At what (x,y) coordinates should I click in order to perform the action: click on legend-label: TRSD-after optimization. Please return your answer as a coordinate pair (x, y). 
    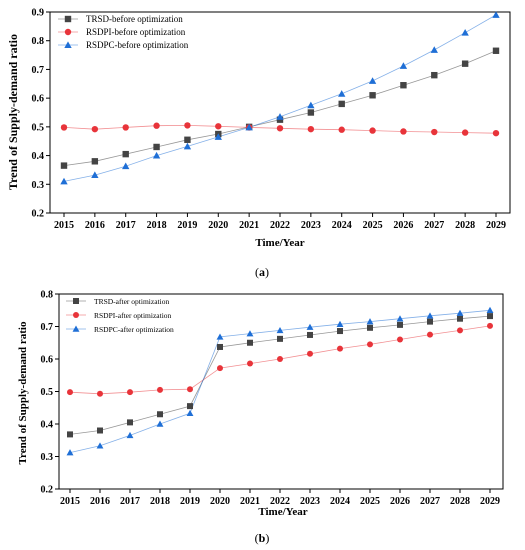
    Looking at the image, I should click on (131, 301).